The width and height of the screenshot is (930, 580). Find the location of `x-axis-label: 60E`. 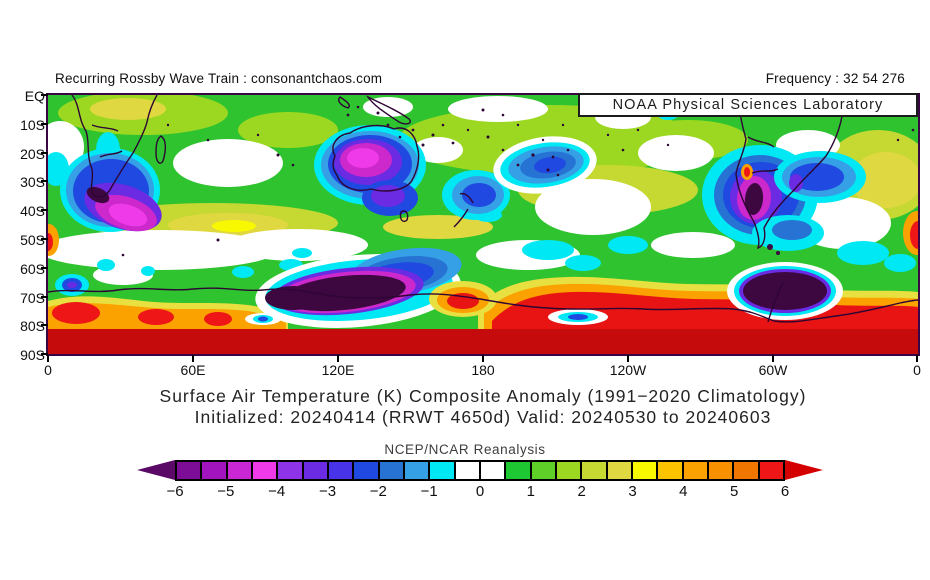

x-axis-label: 60E is located at coordinates (193, 370).